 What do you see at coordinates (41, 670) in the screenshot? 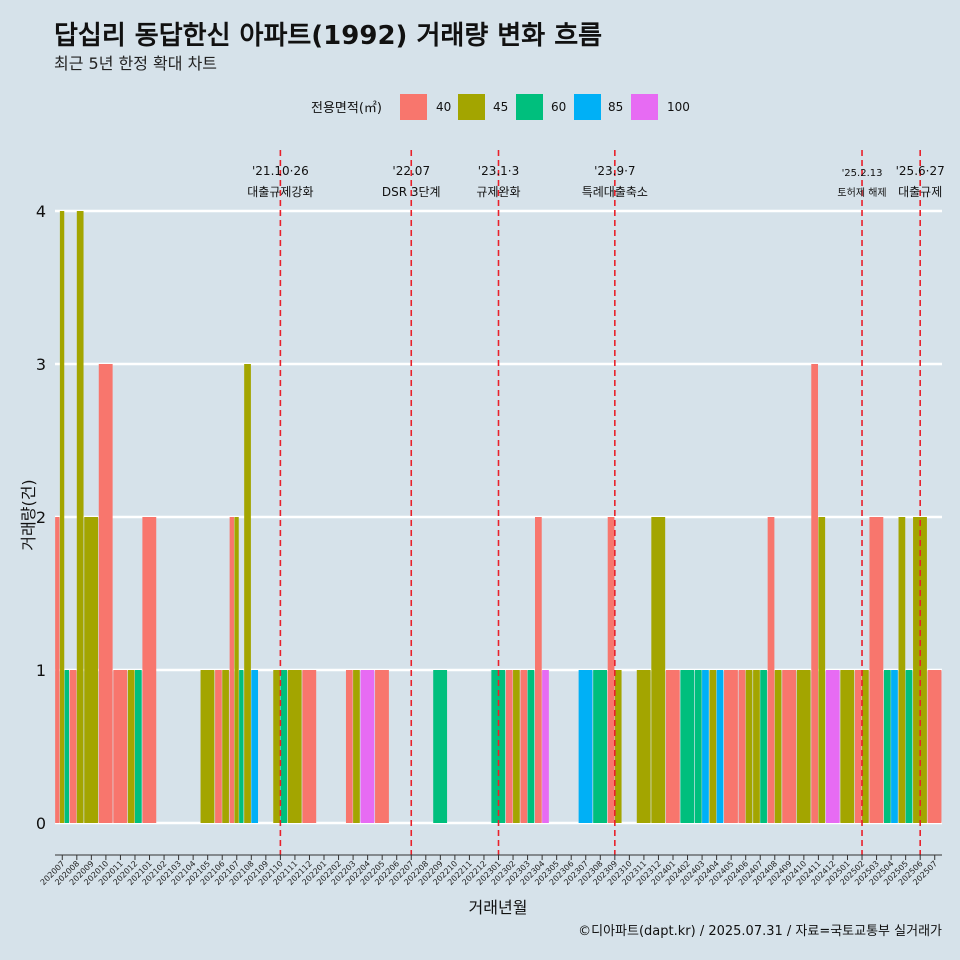
I see `y-tick-label: 1` at bounding box center [41, 670].